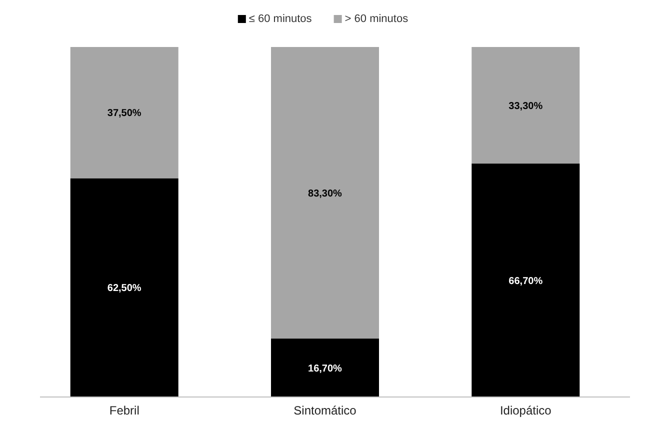 Image resolution: width=646 pixels, height=425 pixels. I want to click on data-label: 83,30%, so click(325, 194).